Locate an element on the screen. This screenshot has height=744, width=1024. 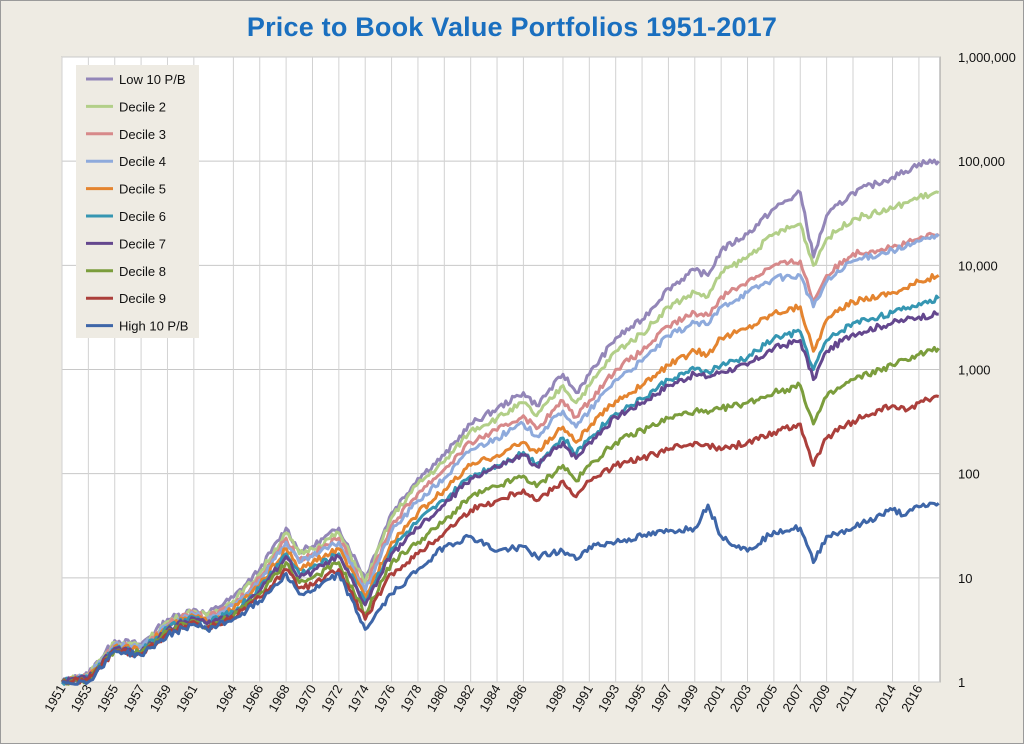
x-tick-label: 2007 is located at coordinates (792, 698).